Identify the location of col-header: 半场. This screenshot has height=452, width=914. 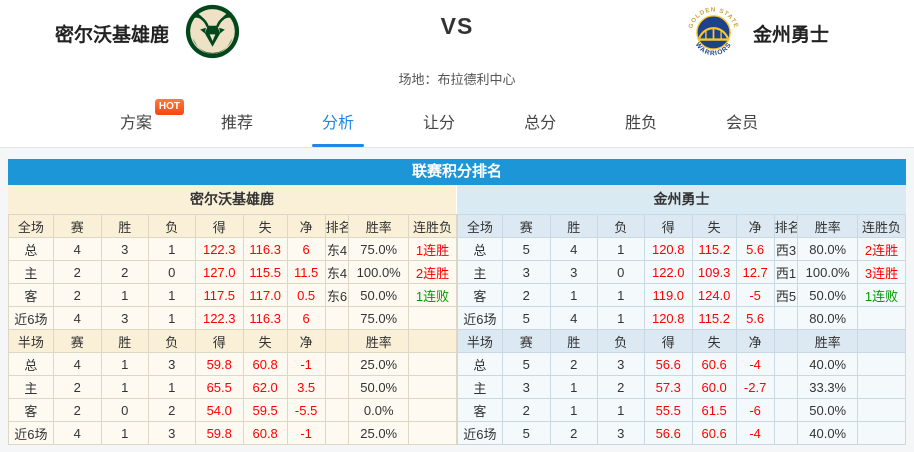
(480, 341).